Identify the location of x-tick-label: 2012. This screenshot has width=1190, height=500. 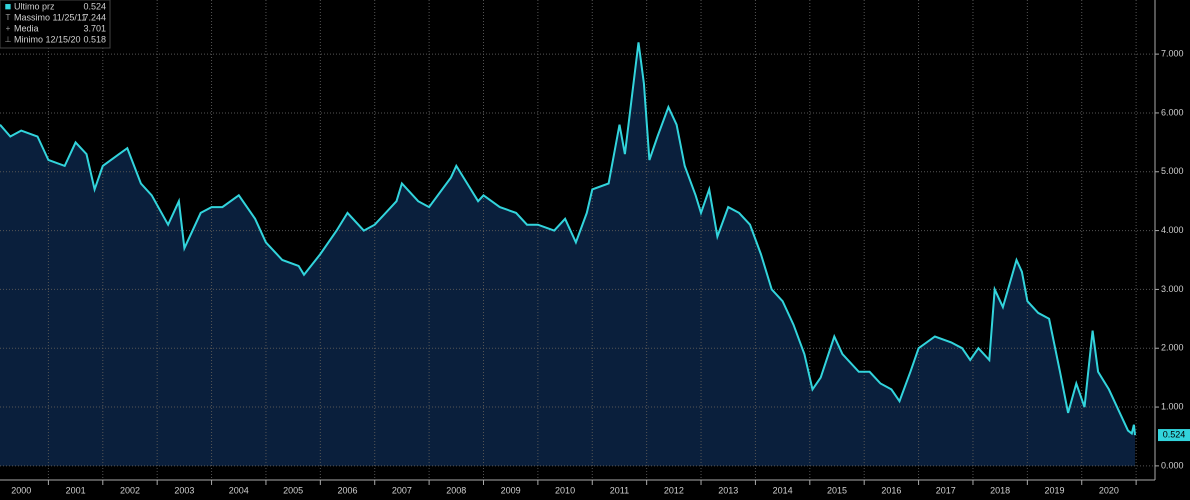
(674, 490).